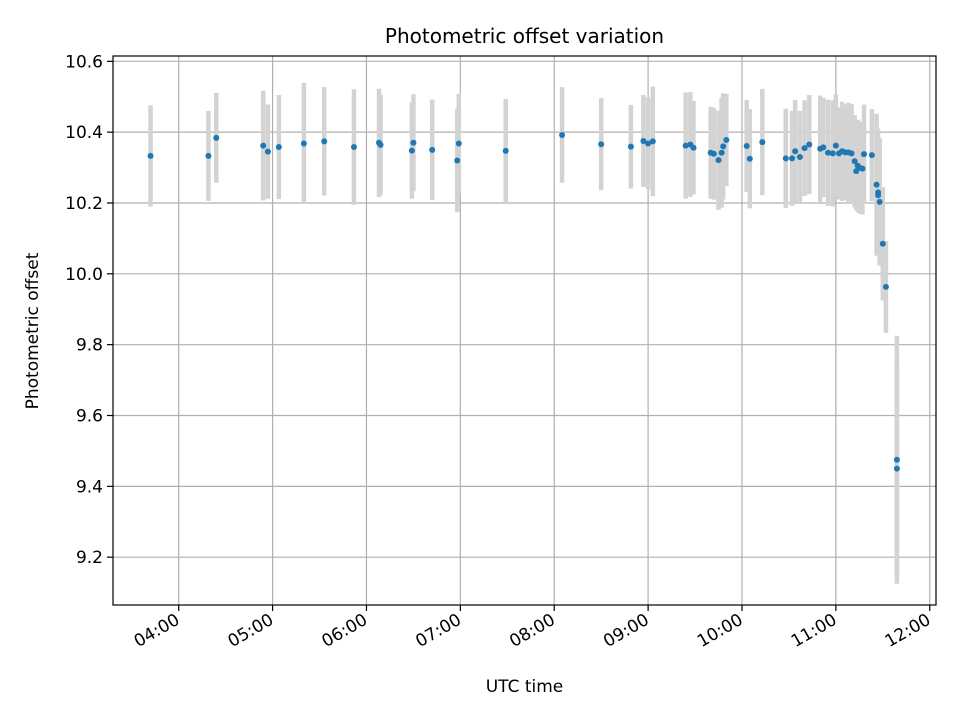  What do you see at coordinates (524, 36) in the screenshot?
I see `chart-title: Photometric offset variation` at bounding box center [524, 36].